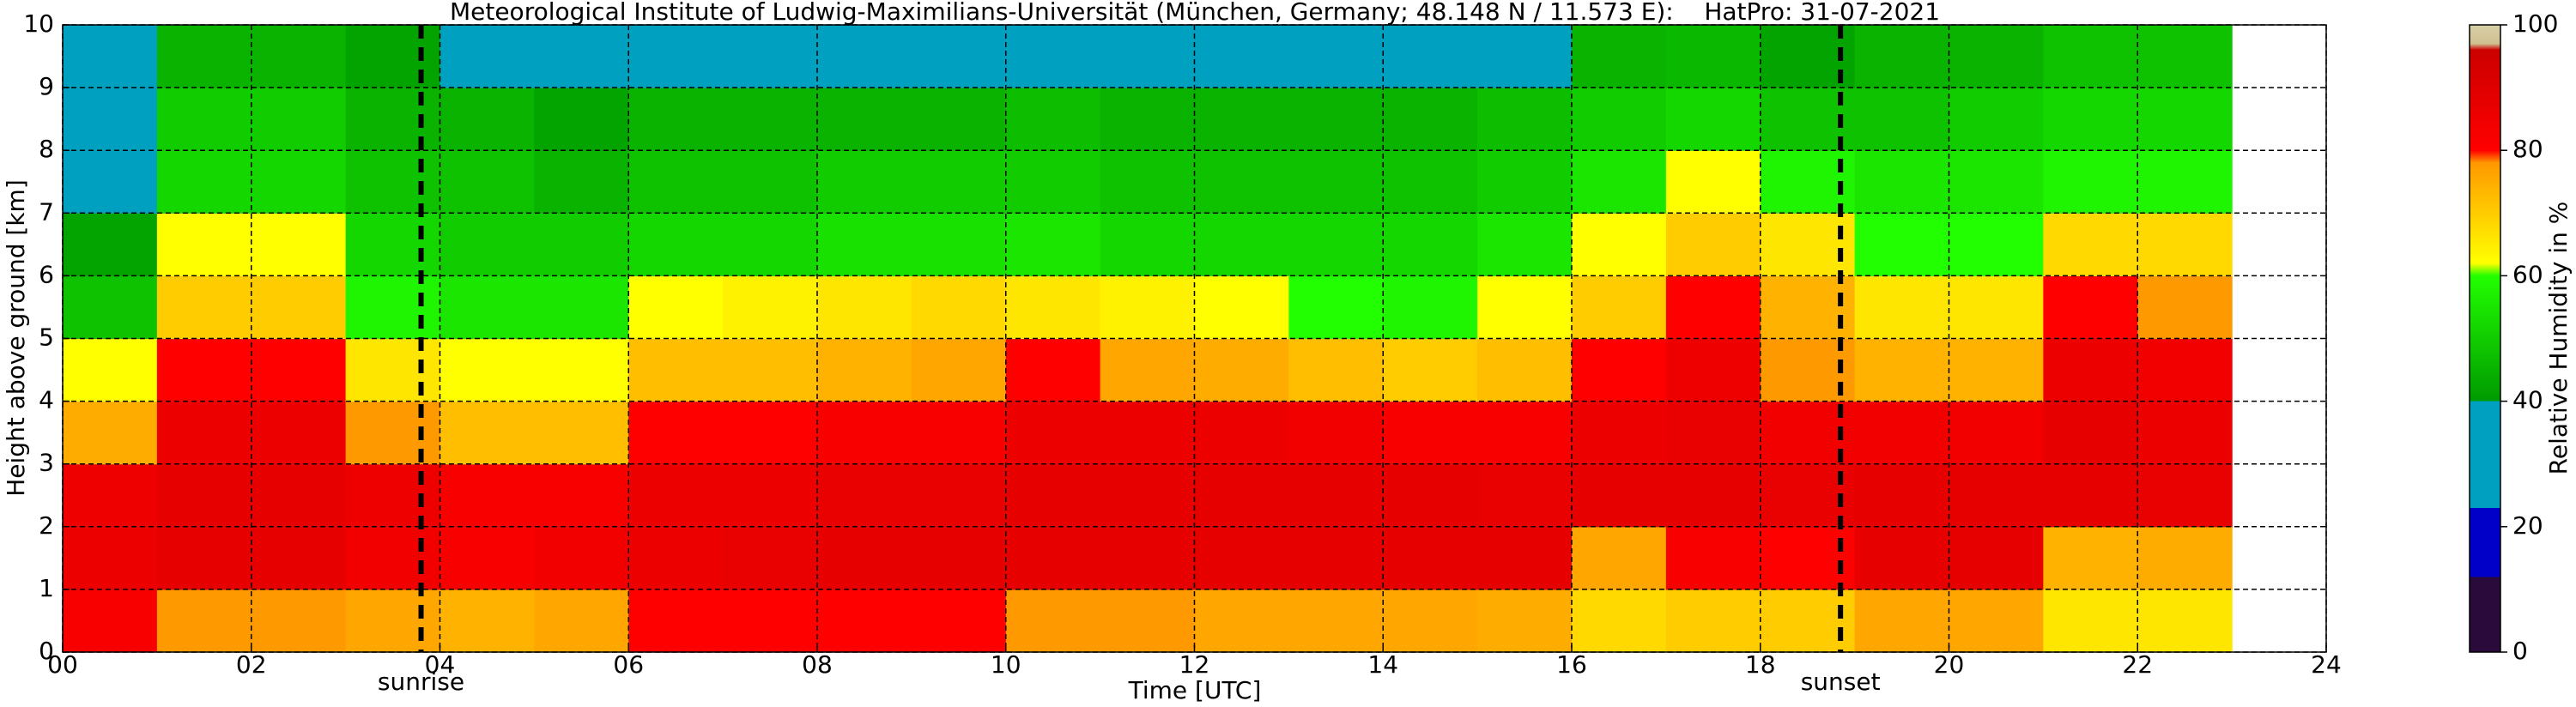 This screenshot has width=2576, height=707. Describe the element at coordinates (1571, 664) in the screenshot. I see `x-tick-label: 16` at that location.